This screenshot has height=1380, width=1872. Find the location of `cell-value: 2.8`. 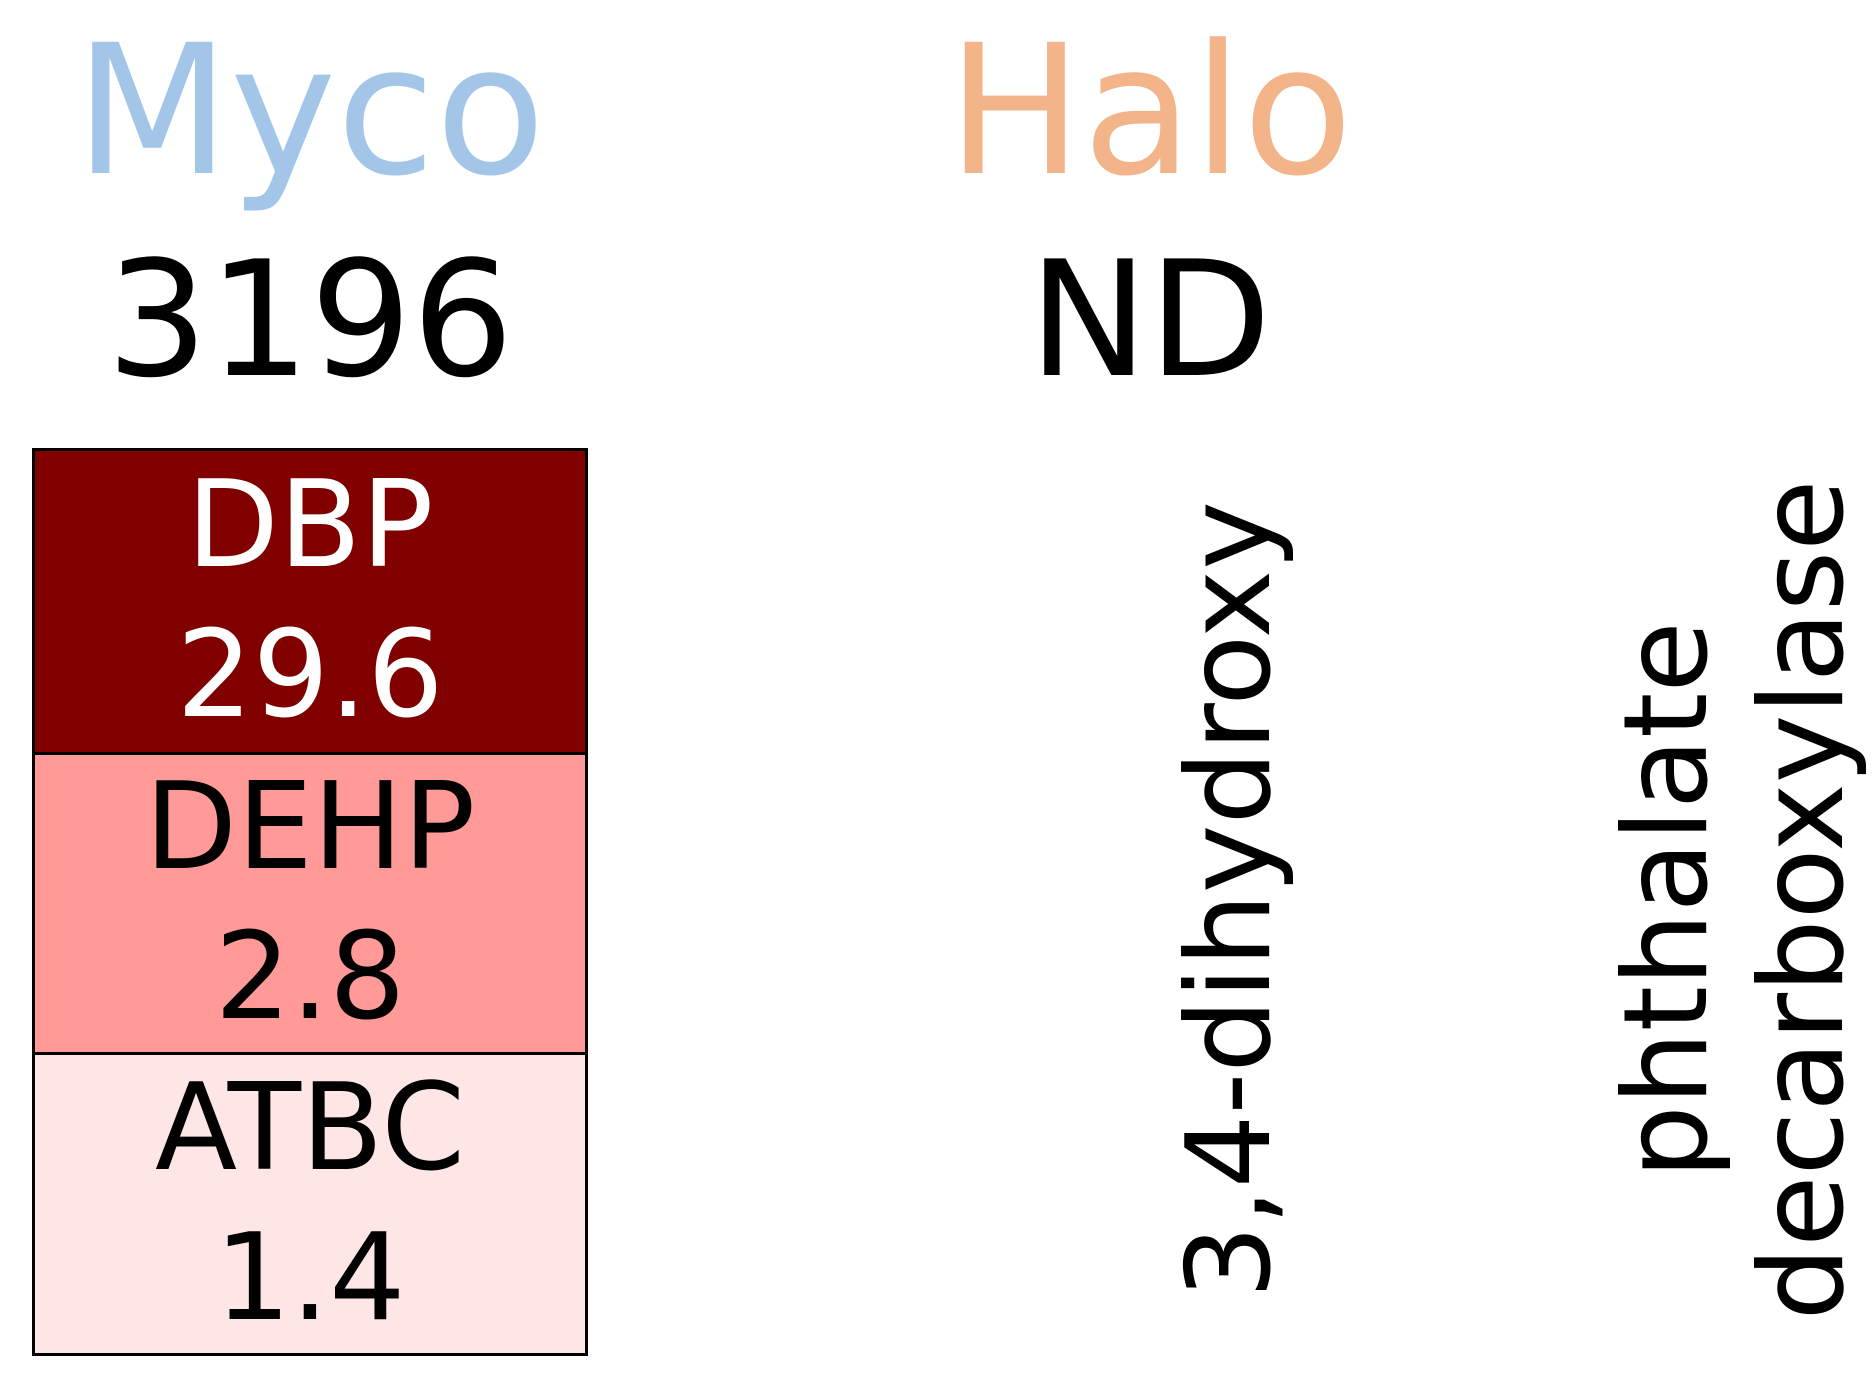

cell-value: 2.8 is located at coordinates (310, 978).